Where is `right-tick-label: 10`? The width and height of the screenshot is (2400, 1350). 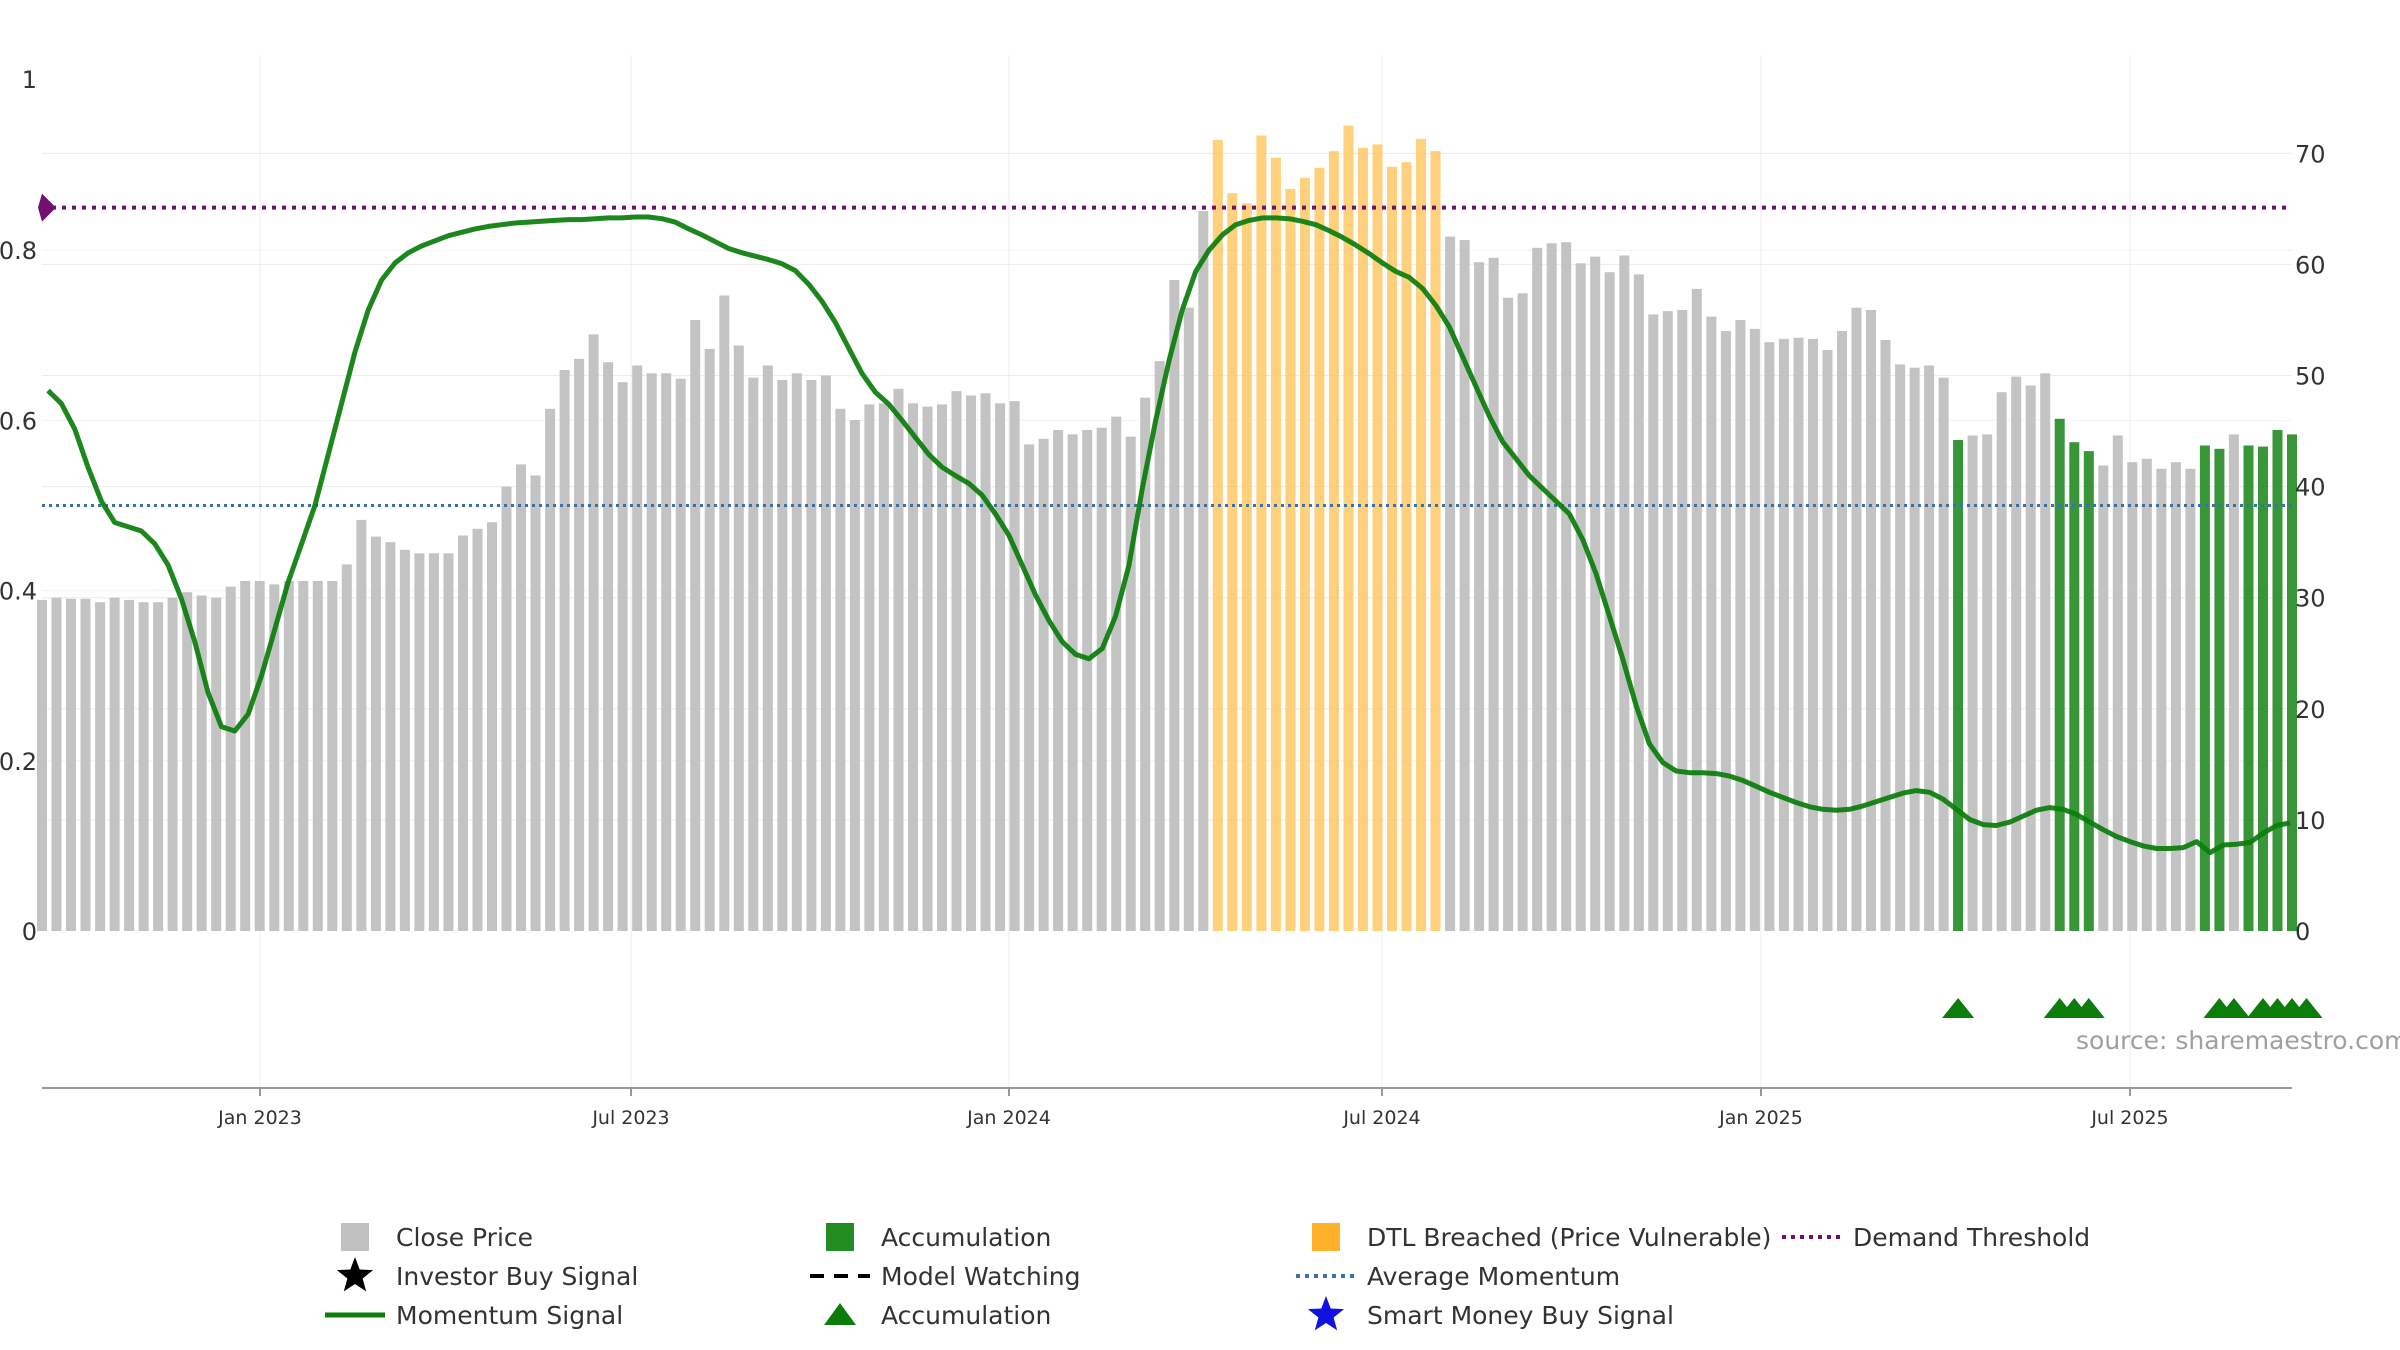 right-tick-label: 10 is located at coordinates (2310, 821).